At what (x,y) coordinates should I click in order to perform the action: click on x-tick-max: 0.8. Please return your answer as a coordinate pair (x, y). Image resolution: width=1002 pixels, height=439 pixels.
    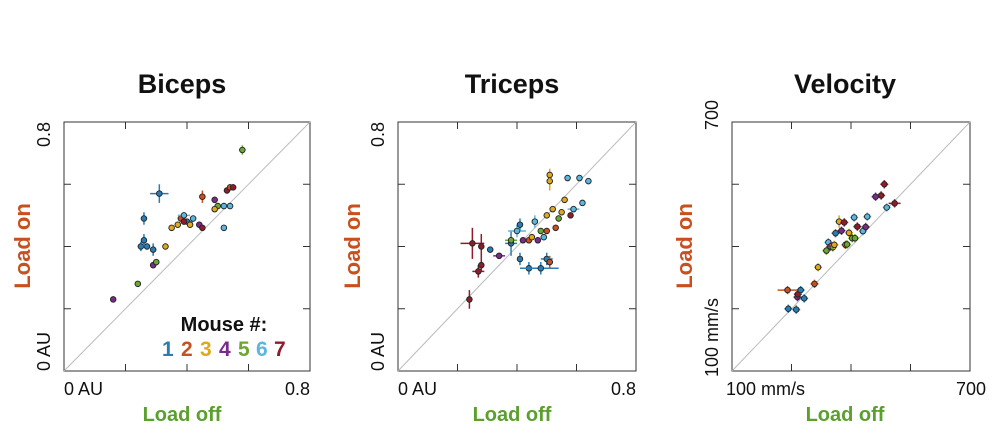
    Looking at the image, I should click on (297, 389).